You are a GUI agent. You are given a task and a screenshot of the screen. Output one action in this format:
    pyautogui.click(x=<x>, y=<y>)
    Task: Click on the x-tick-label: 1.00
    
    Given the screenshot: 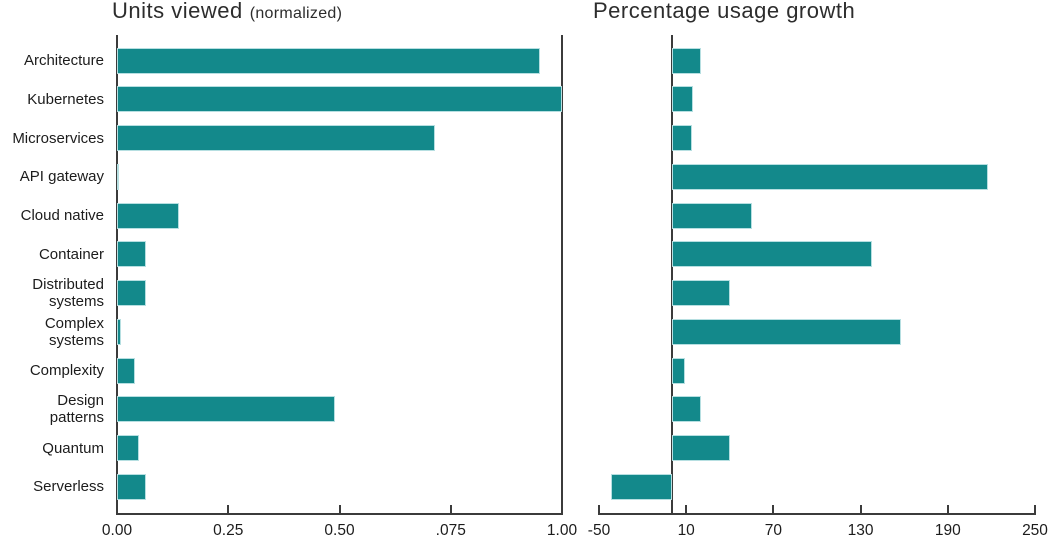 What is the action you would take?
    pyautogui.click(x=562, y=530)
    